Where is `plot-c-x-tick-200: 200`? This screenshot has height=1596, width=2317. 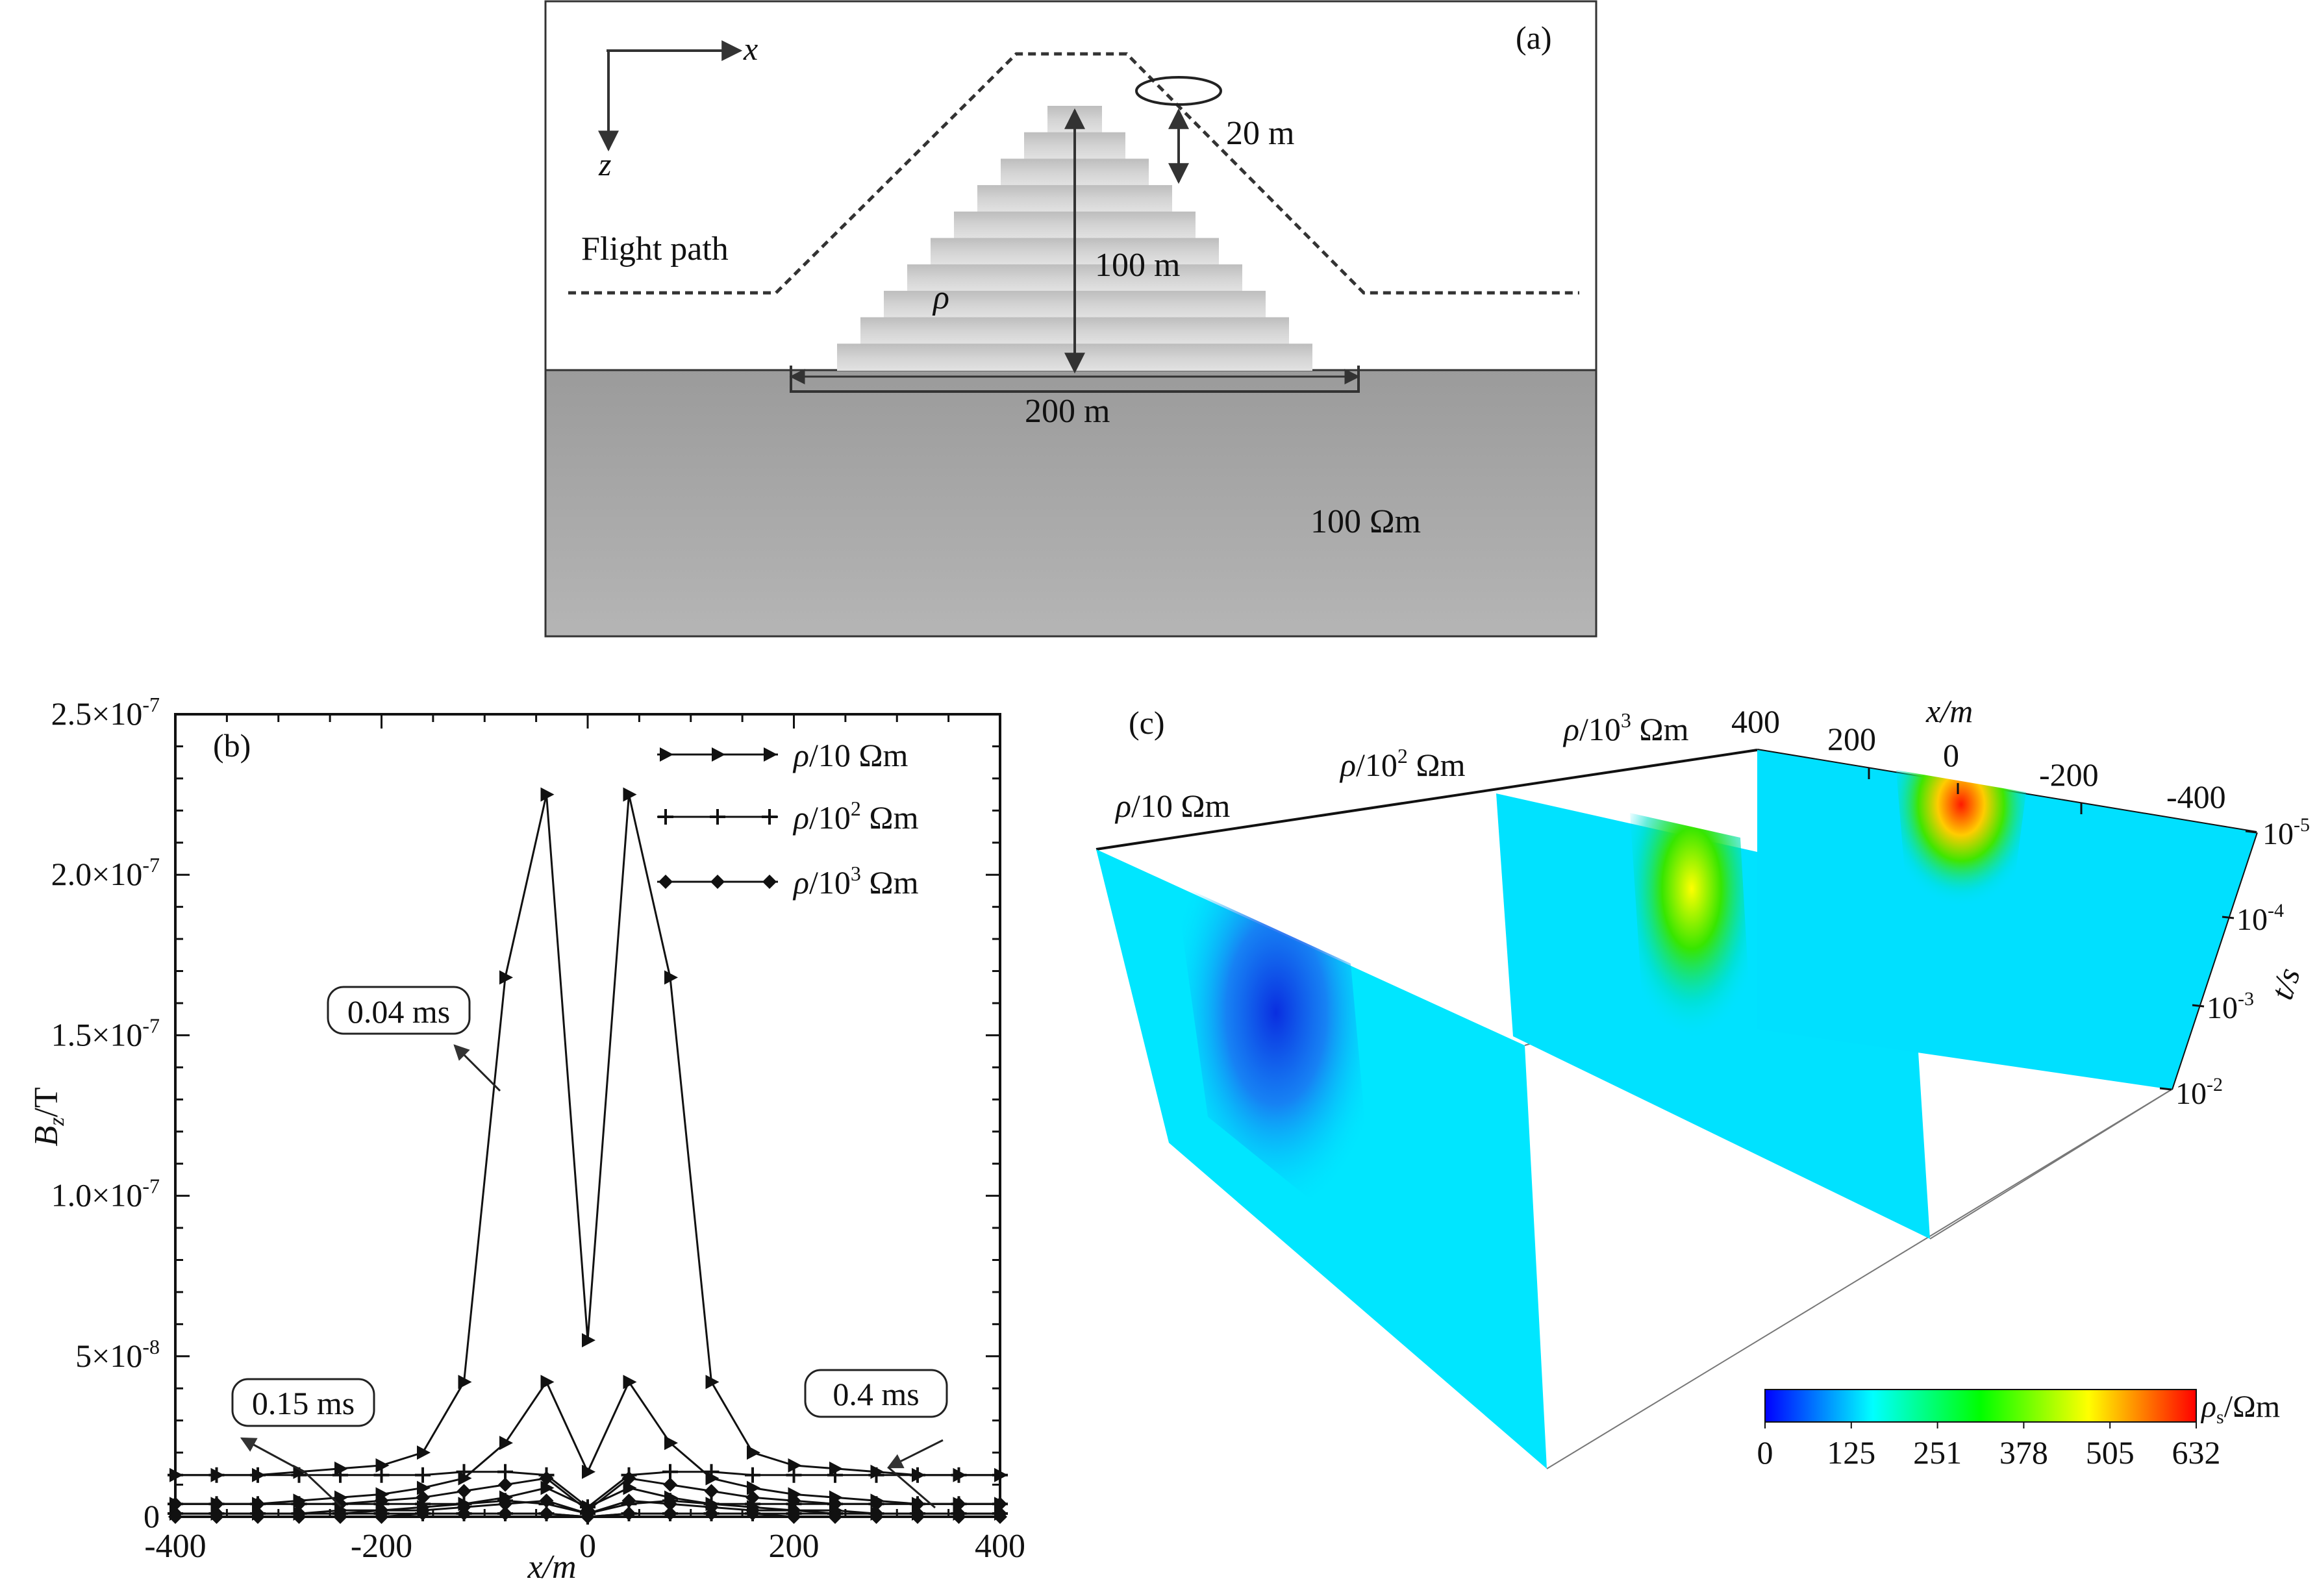 plot-c-x-tick-200: 200 is located at coordinates (1851, 739).